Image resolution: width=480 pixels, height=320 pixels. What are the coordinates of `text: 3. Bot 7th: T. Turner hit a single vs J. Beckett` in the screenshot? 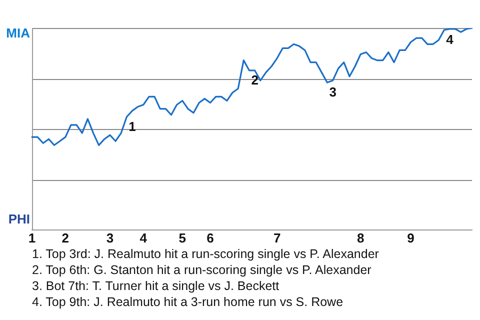 It's located at (156, 286).